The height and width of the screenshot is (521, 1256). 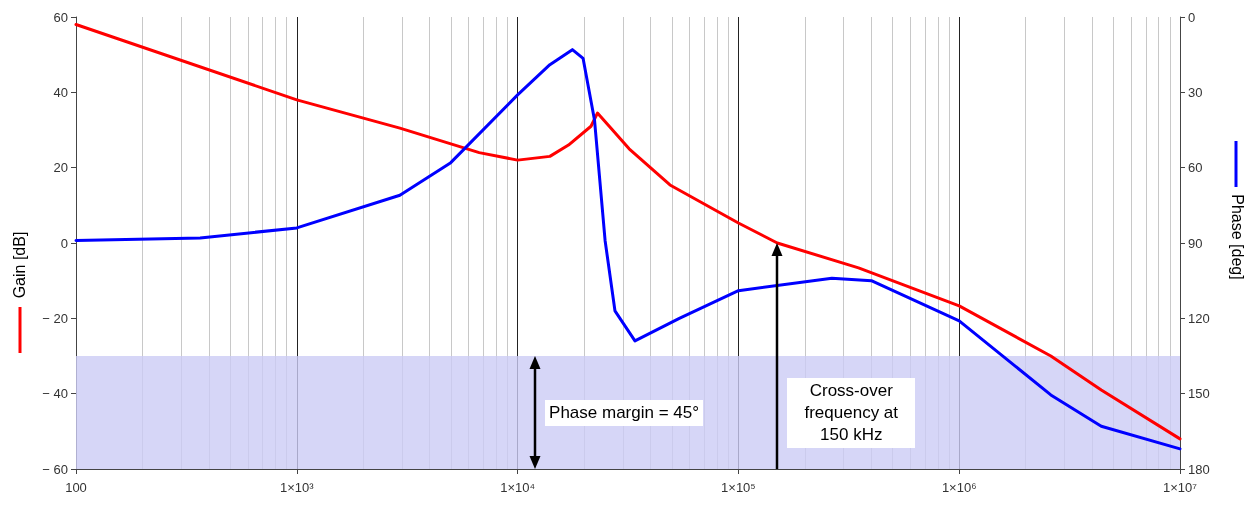 What do you see at coordinates (60, 92) in the screenshot?
I see `y-tick-label: 40` at bounding box center [60, 92].